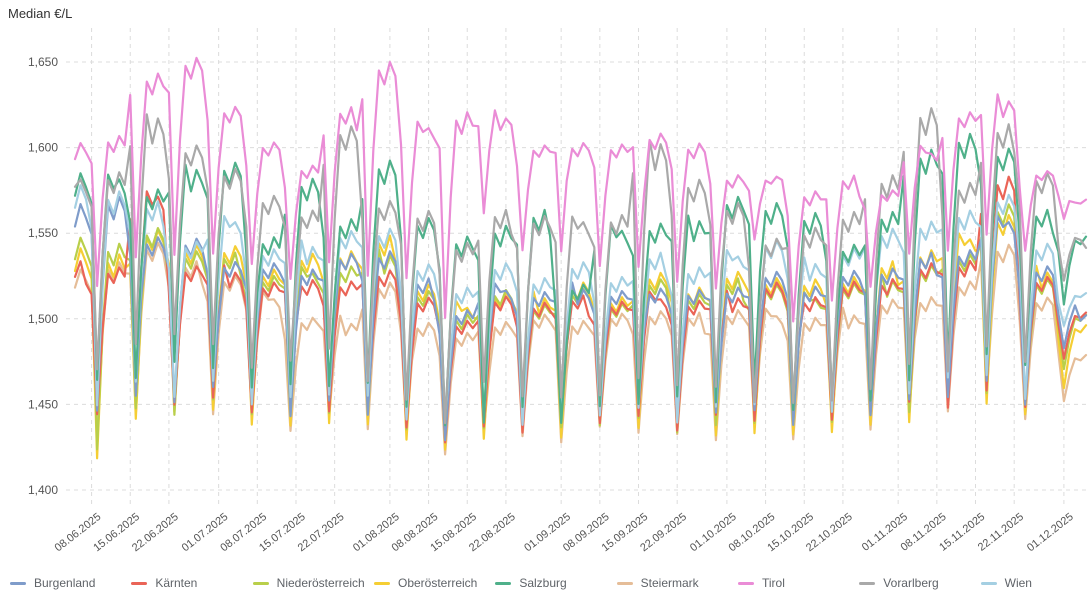 The height and width of the screenshot is (600, 1092). What do you see at coordinates (437, 583) in the screenshot?
I see `legend-label: Oberösterreich` at bounding box center [437, 583].